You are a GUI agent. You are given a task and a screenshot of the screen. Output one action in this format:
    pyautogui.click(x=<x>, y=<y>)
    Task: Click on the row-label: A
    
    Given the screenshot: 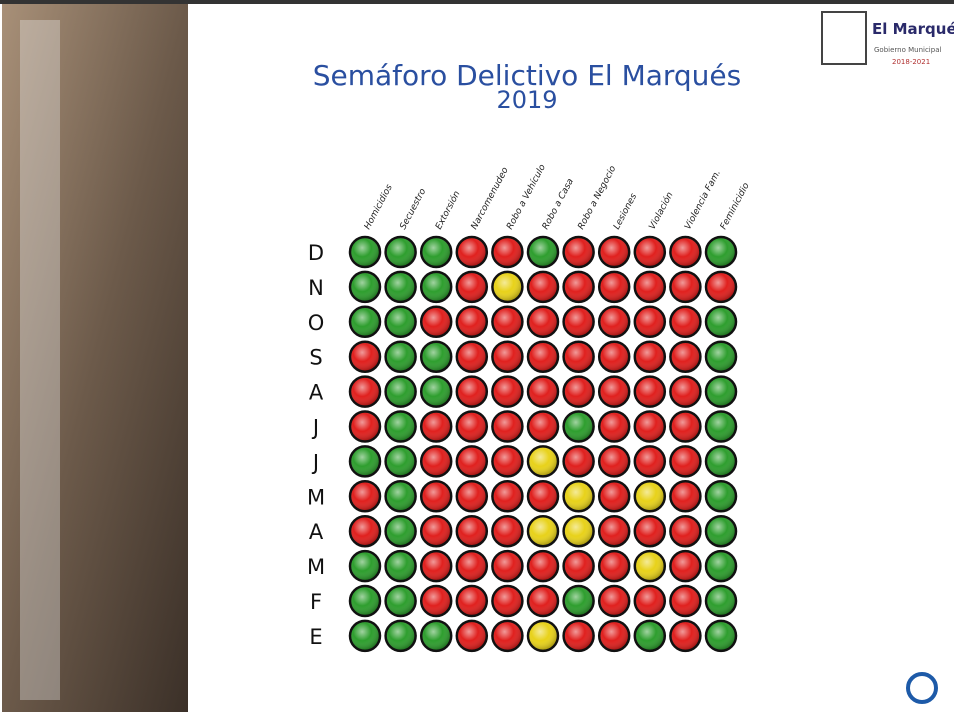 What is the action you would take?
    pyautogui.click(x=316, y=532)
    